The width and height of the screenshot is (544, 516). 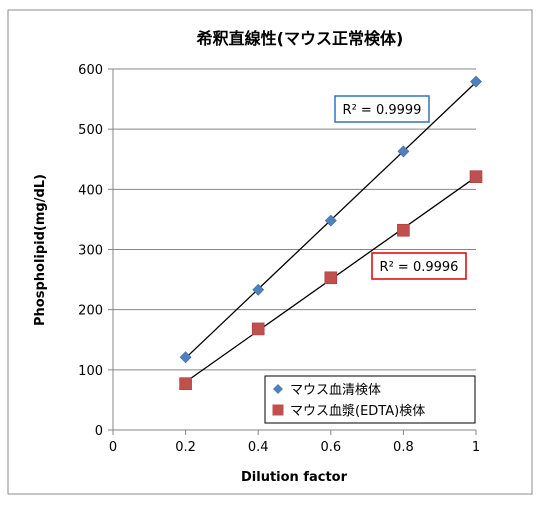 What do you see at coordinates (294, 477) in the screenshot?
I see `x-axis-title: Dilution factor` at bounding box center [294, 477].